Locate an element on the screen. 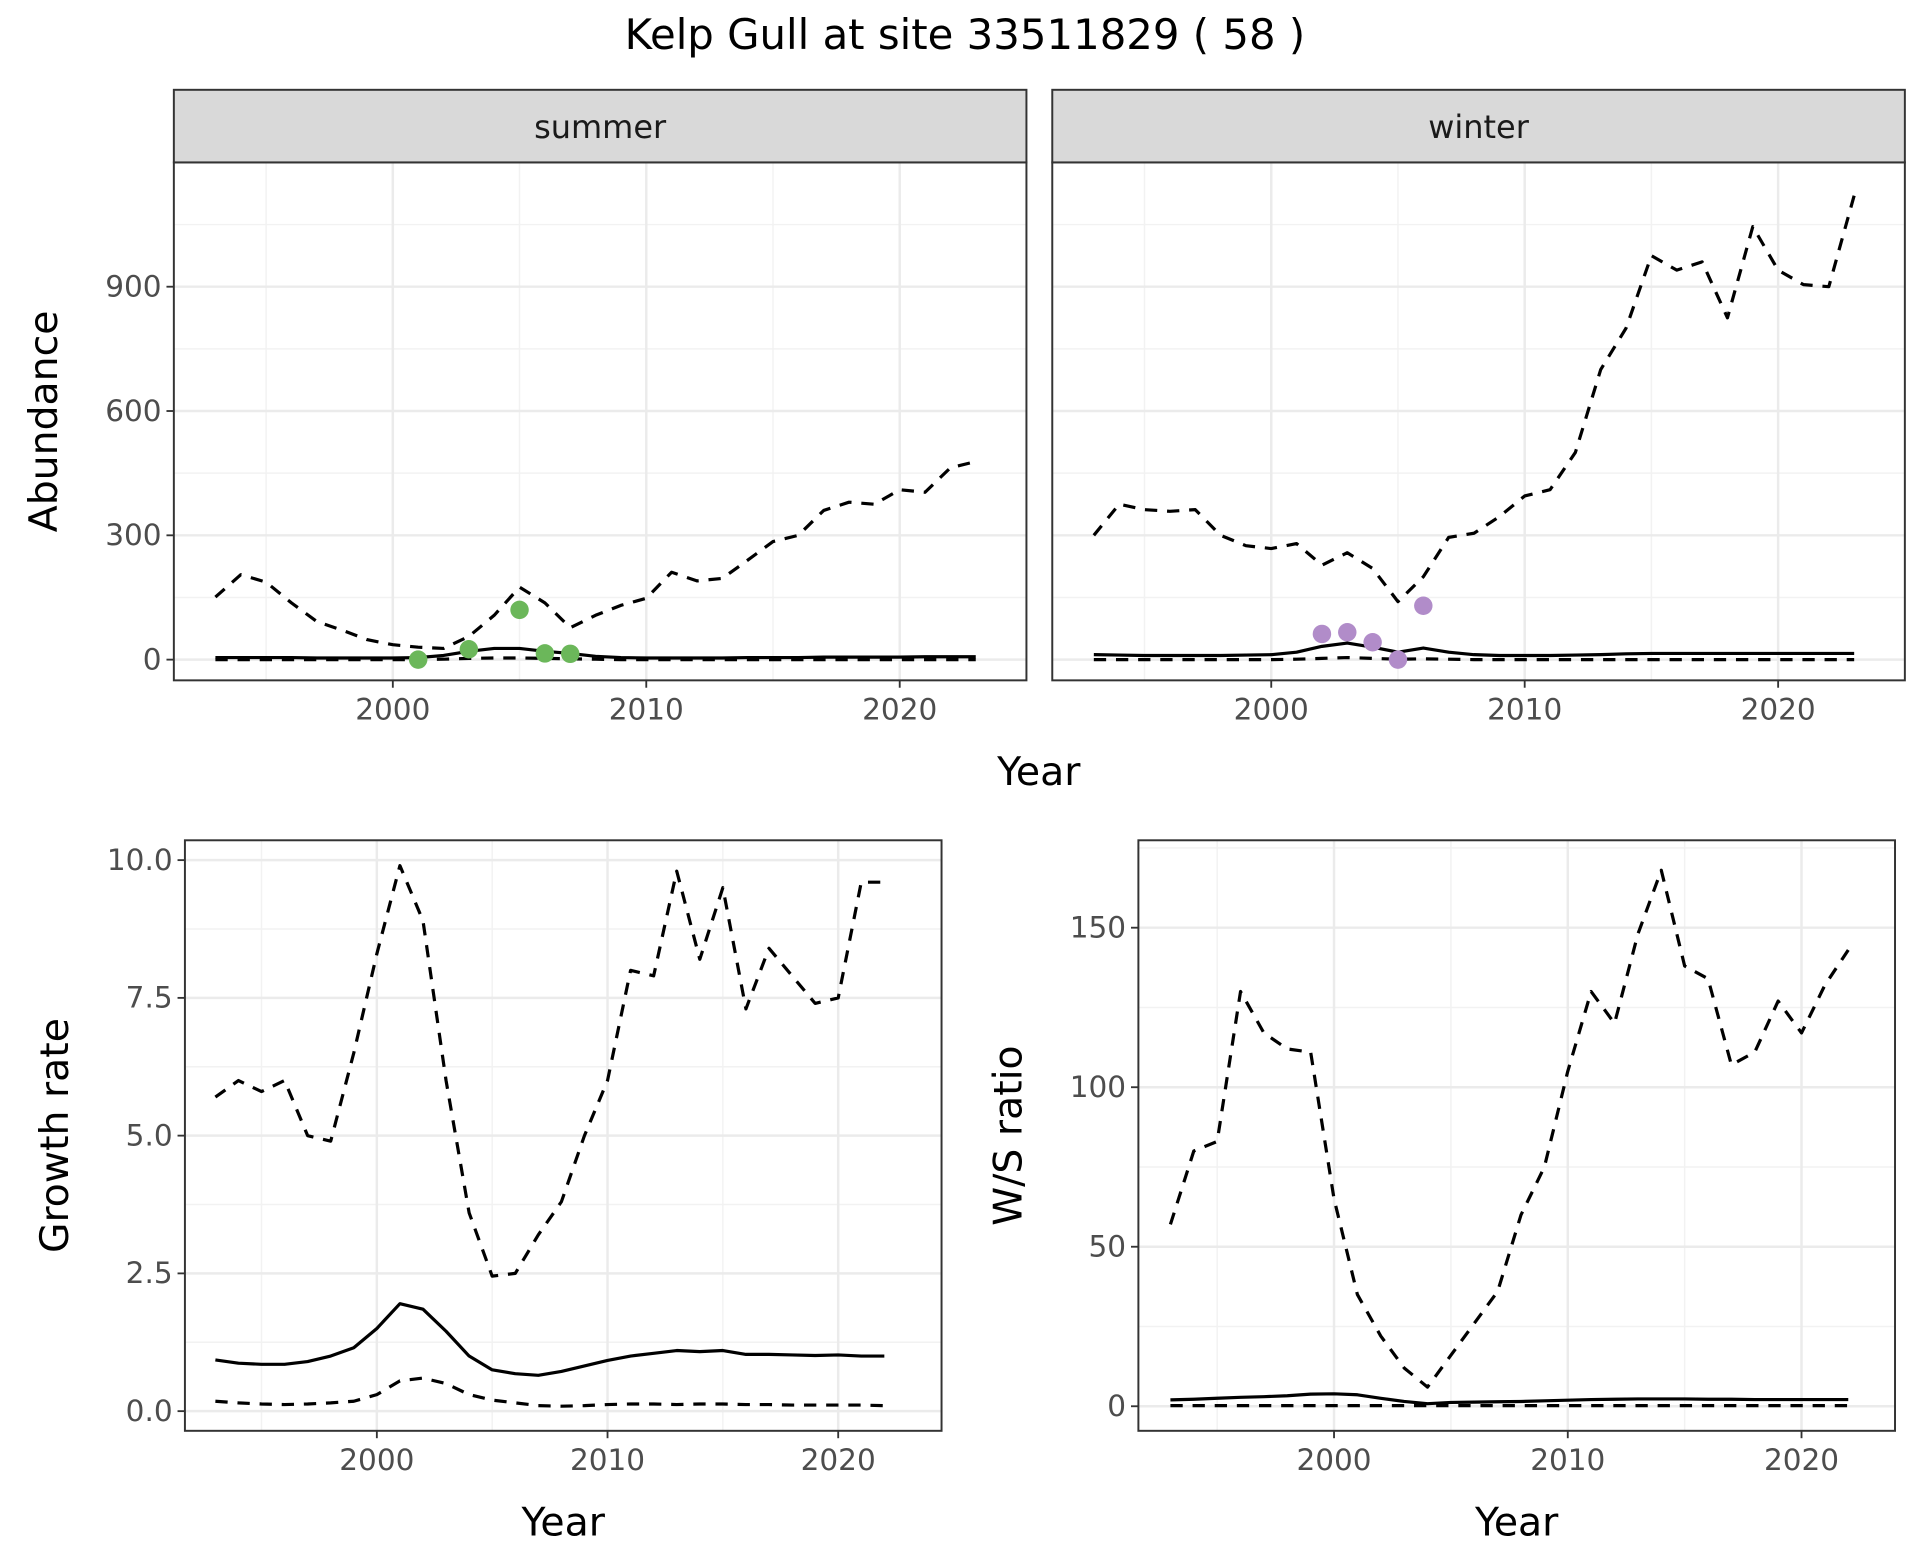 This screenshot has width=1920, height=1560. y-tick-label: 2.5 is located at coordinates (149, 1273).